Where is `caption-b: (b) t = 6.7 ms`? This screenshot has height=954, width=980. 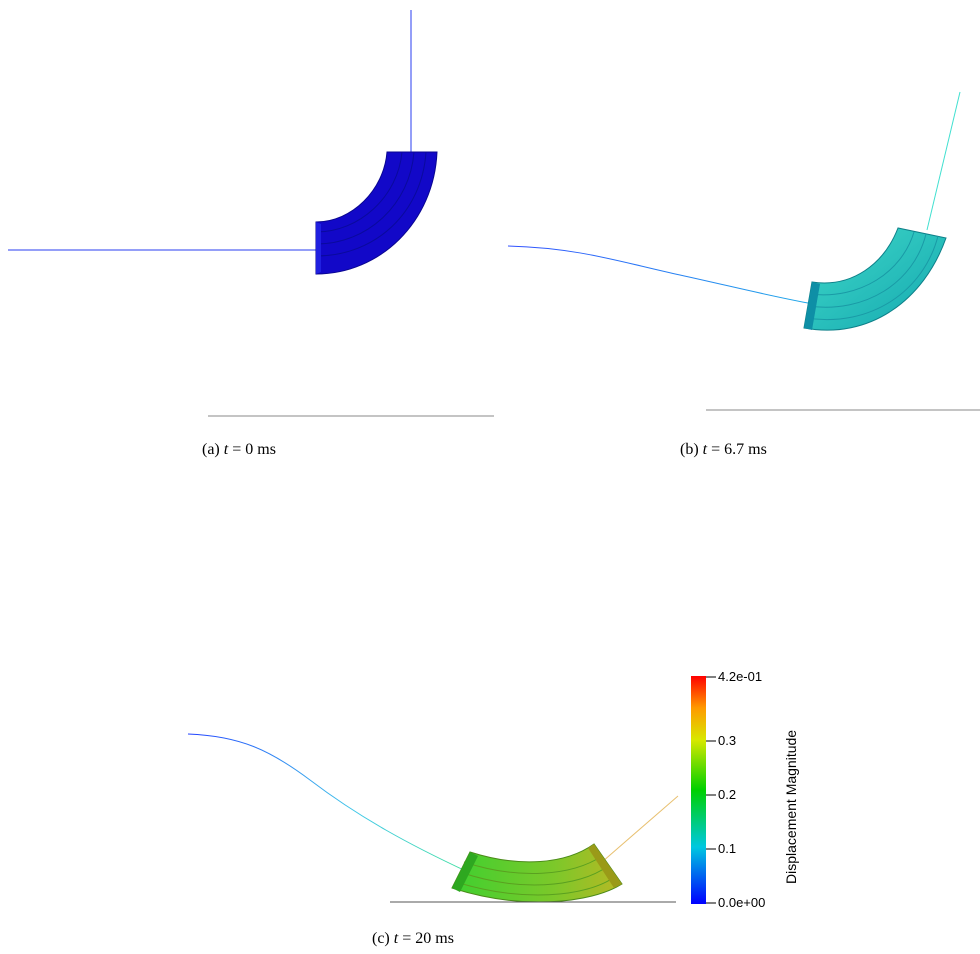 caption-b: (b) t = 6.7 ms is located at coordinates (723, 449).